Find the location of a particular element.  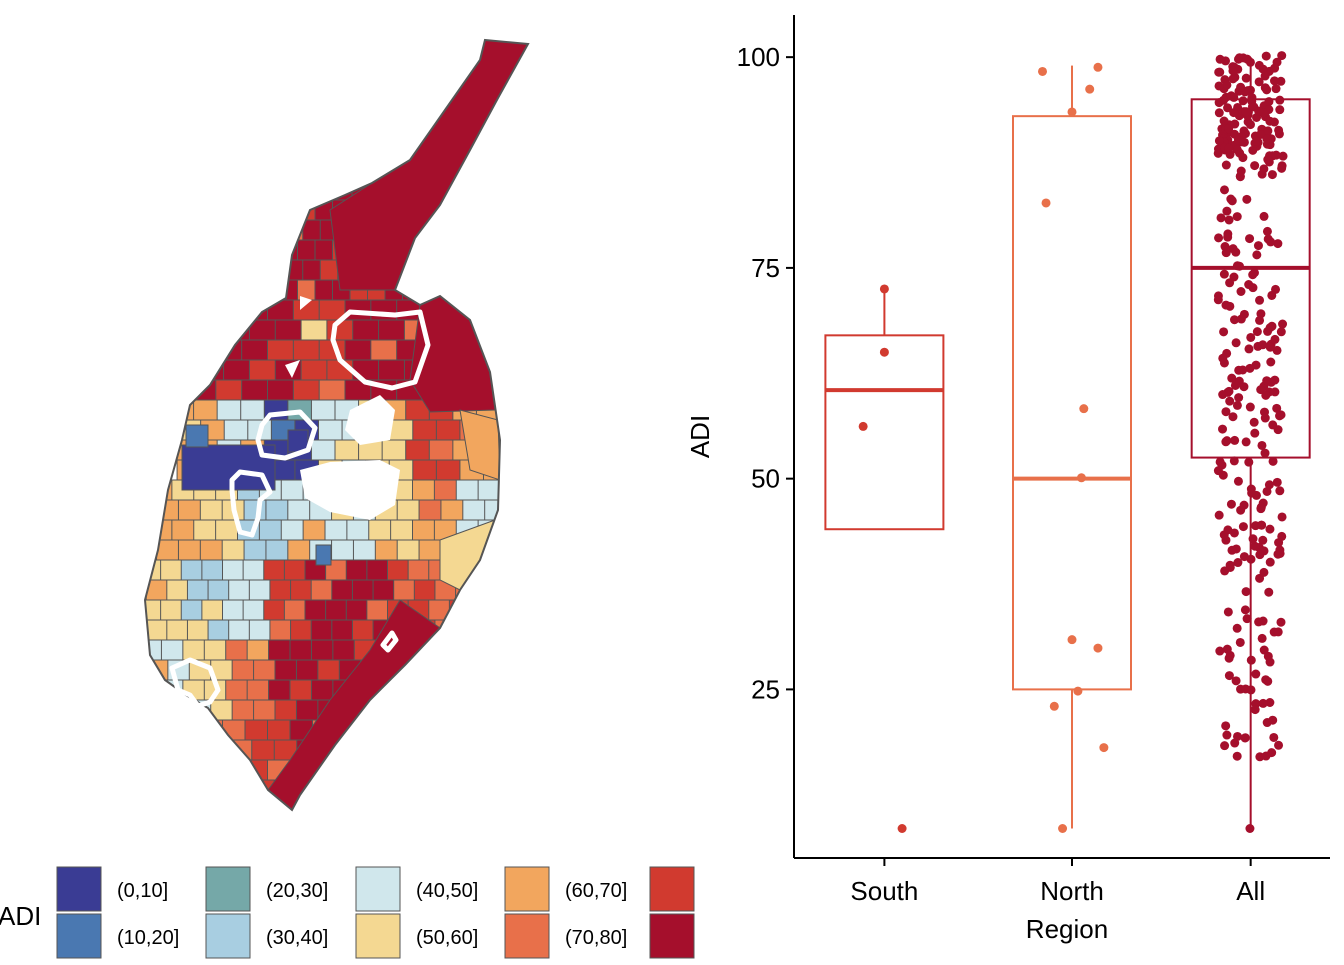

legend-label: (20,30] is located at coordinates (297, 891).